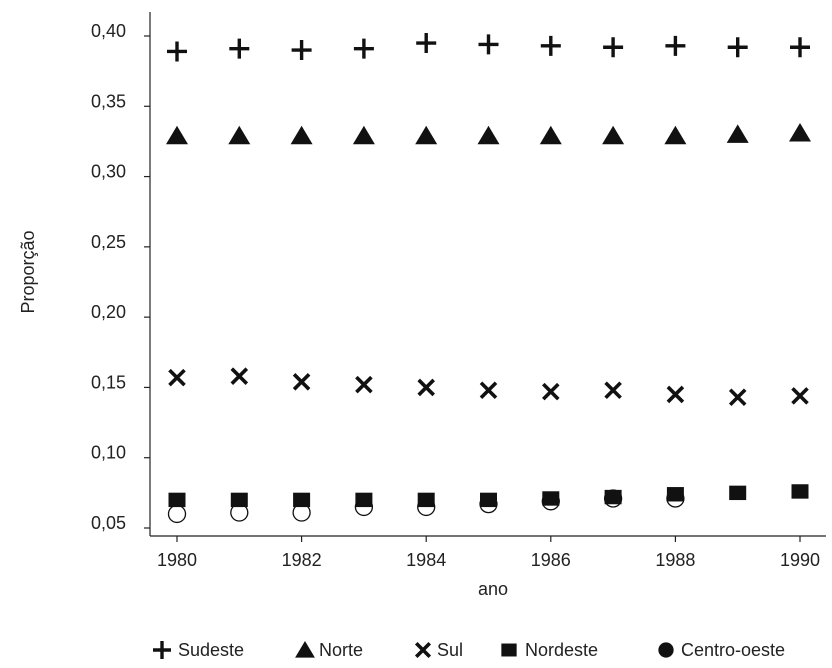  Describe the element at coordinates (177, 560) in the screenshot. I see `x-tick-label: 1980` at that location.